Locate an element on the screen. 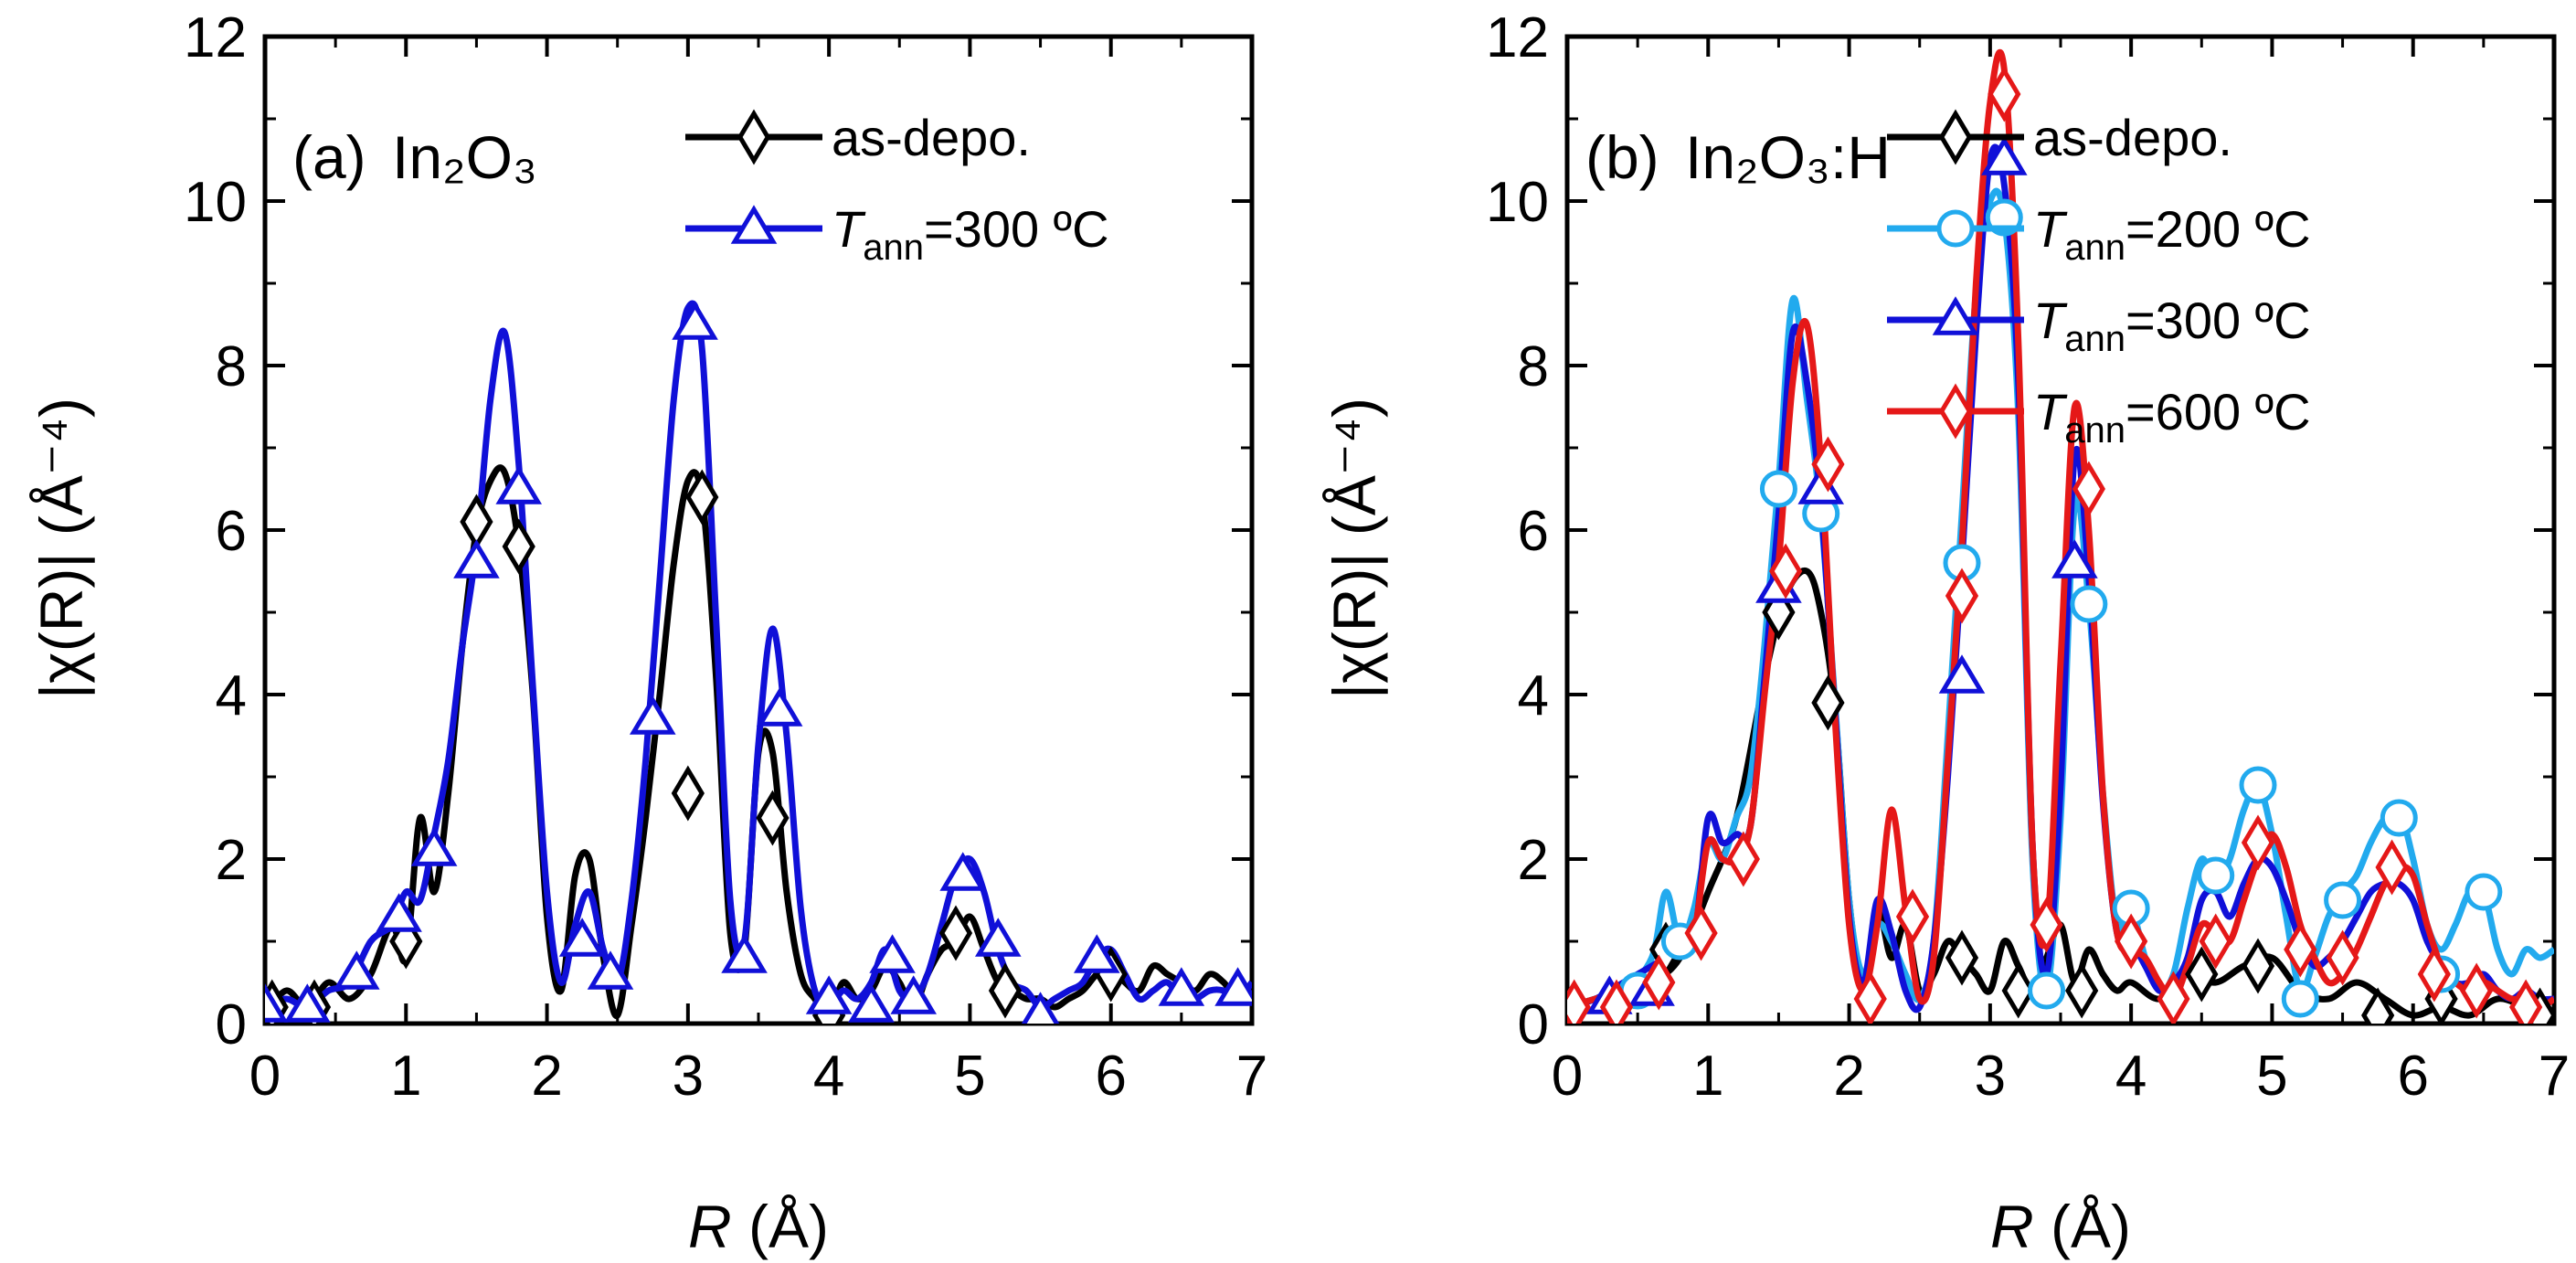  legend-item-1: Tann=300 ºC is located at coordinates (897, 234).